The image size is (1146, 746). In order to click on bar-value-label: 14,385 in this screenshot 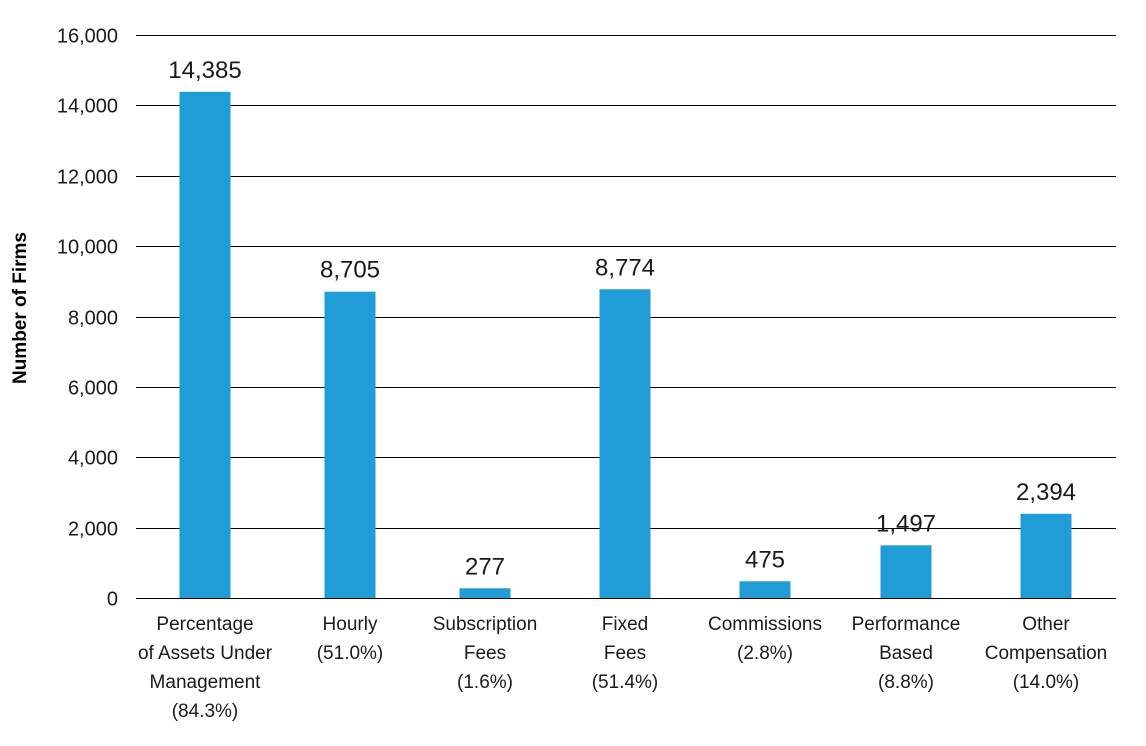, I will do `click(204, 70)`.